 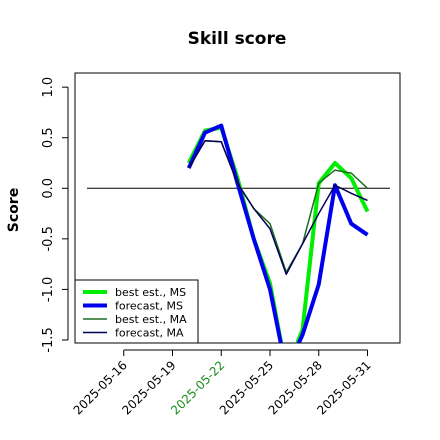 I want to click on y-tick-label: 1.0, so click(x=48, y=87).